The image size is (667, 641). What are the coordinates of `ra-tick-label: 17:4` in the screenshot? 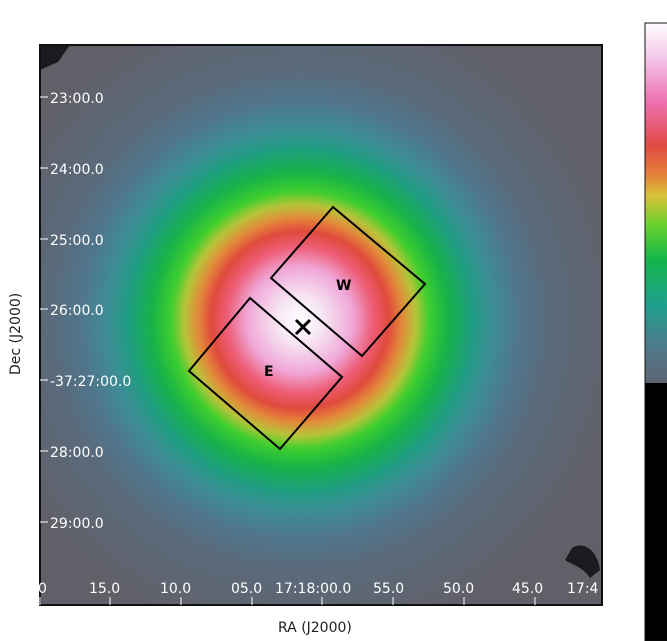 It's located at (583, 589).